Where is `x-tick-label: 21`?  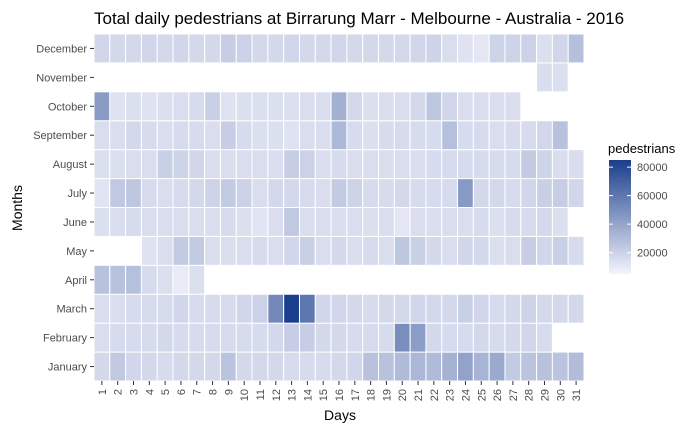 x-tick-label: 21 is located at coordinates (419, 395).